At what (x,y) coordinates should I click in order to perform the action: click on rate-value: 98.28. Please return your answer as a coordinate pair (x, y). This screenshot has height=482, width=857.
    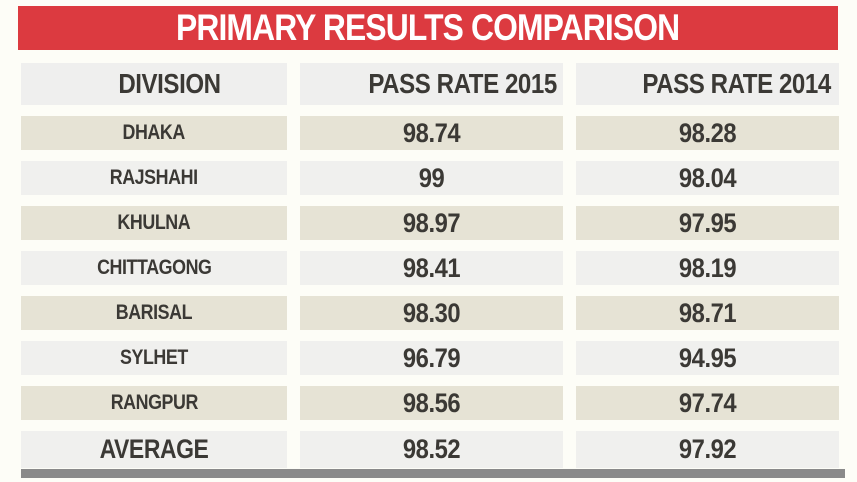
    Looking at the image, I should click on (707, 132).